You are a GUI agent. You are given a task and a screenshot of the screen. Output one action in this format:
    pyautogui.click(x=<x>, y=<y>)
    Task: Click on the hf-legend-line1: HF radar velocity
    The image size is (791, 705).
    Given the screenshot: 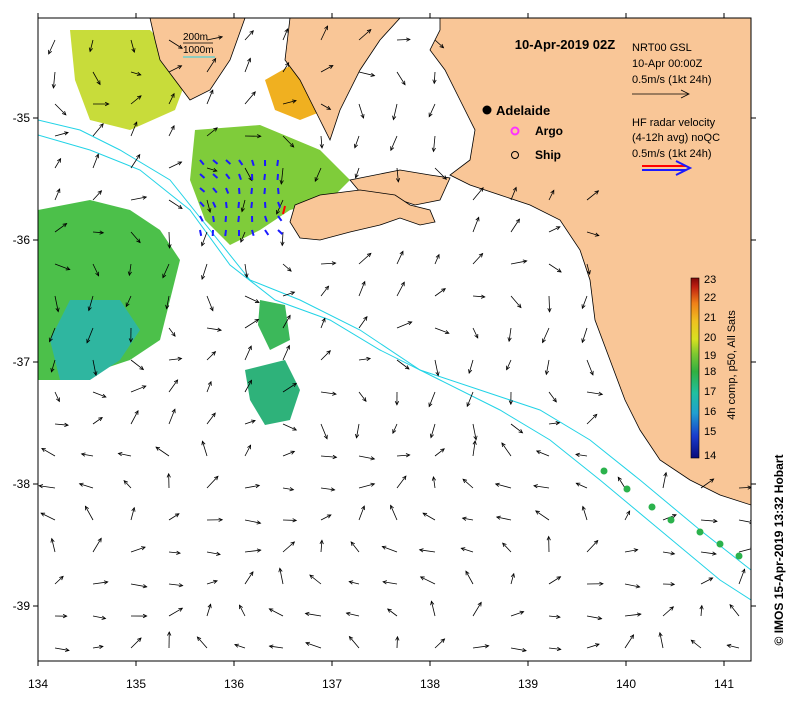 What is the action you would take?
    pyautogui.click(x=674, y=123)
    